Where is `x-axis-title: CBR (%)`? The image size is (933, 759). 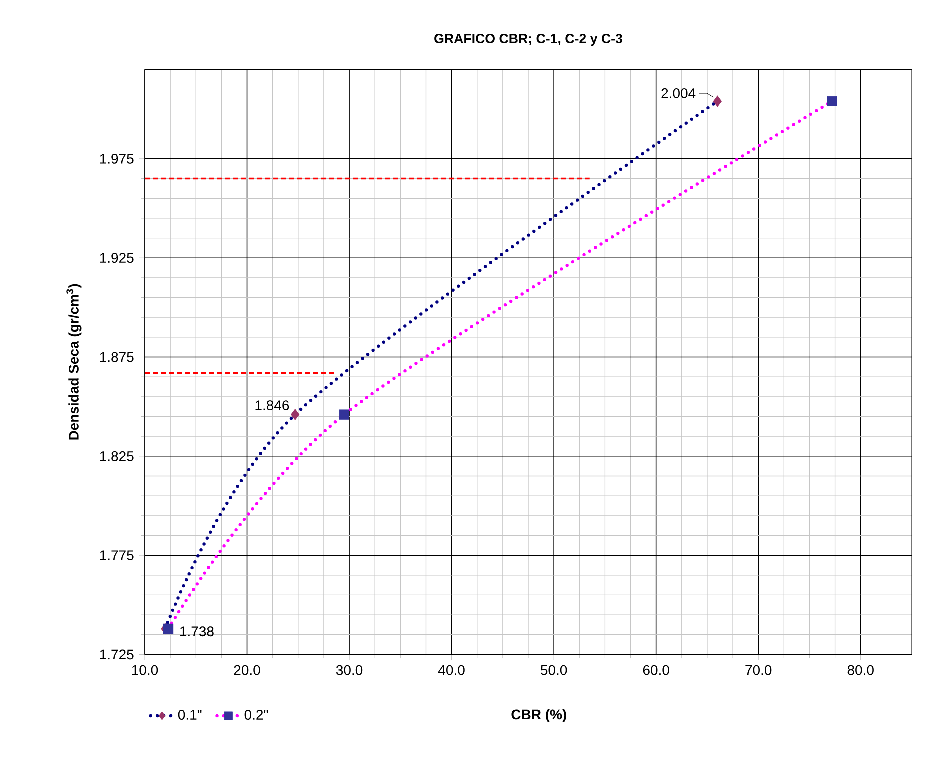
x-axis-title: CBR (%) is located at coordinates (539, 715).